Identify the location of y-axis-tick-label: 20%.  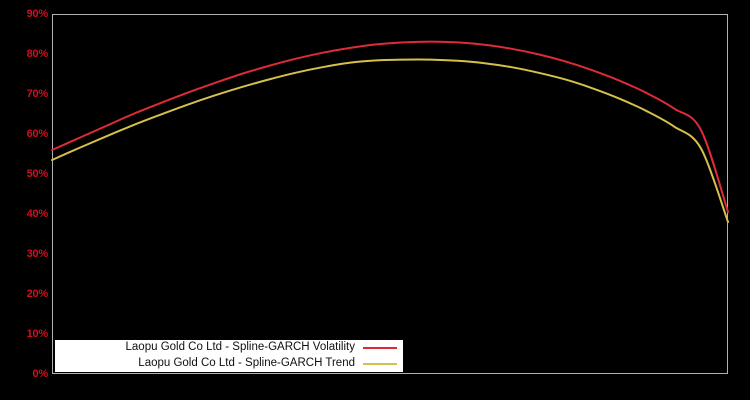
(37, 293).